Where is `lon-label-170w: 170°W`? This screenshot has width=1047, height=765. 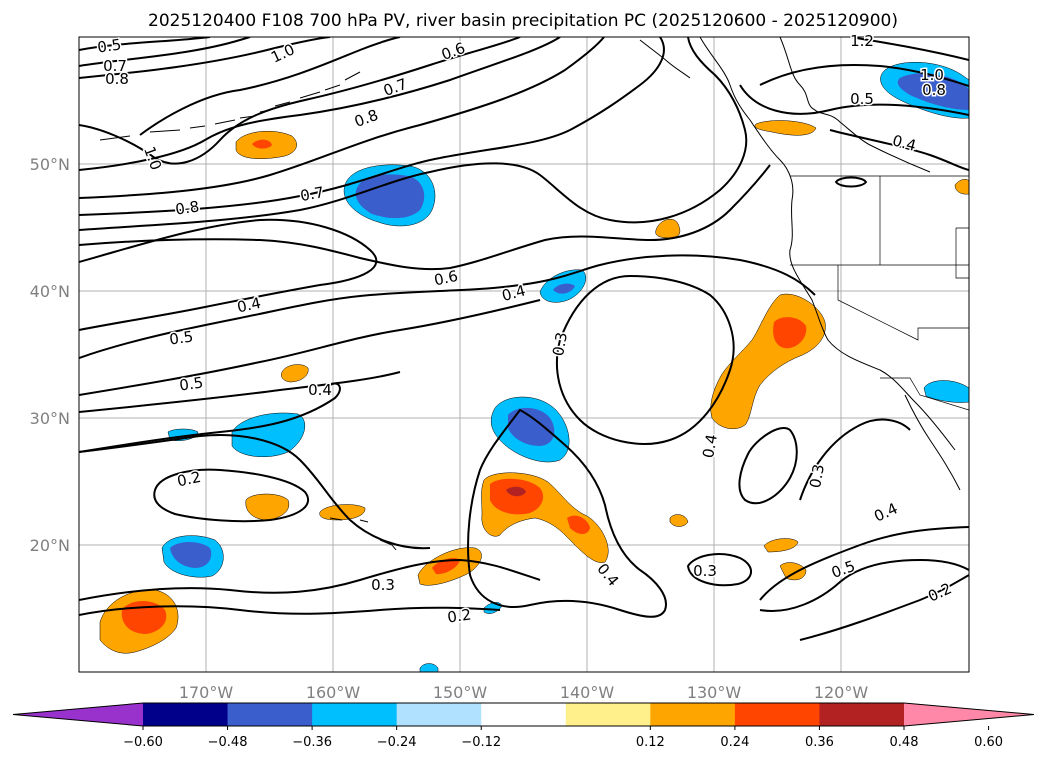
lon-label-170w: 170°W is located at coordinates (206, 692).